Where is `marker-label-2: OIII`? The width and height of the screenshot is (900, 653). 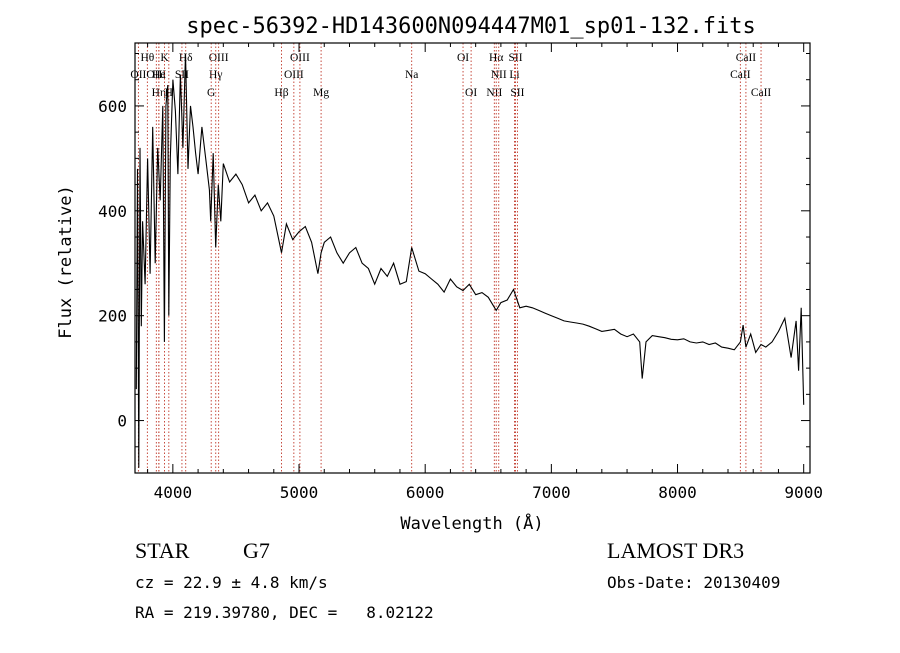
marker-label-2: OIII is located at coordinates (156, 75).